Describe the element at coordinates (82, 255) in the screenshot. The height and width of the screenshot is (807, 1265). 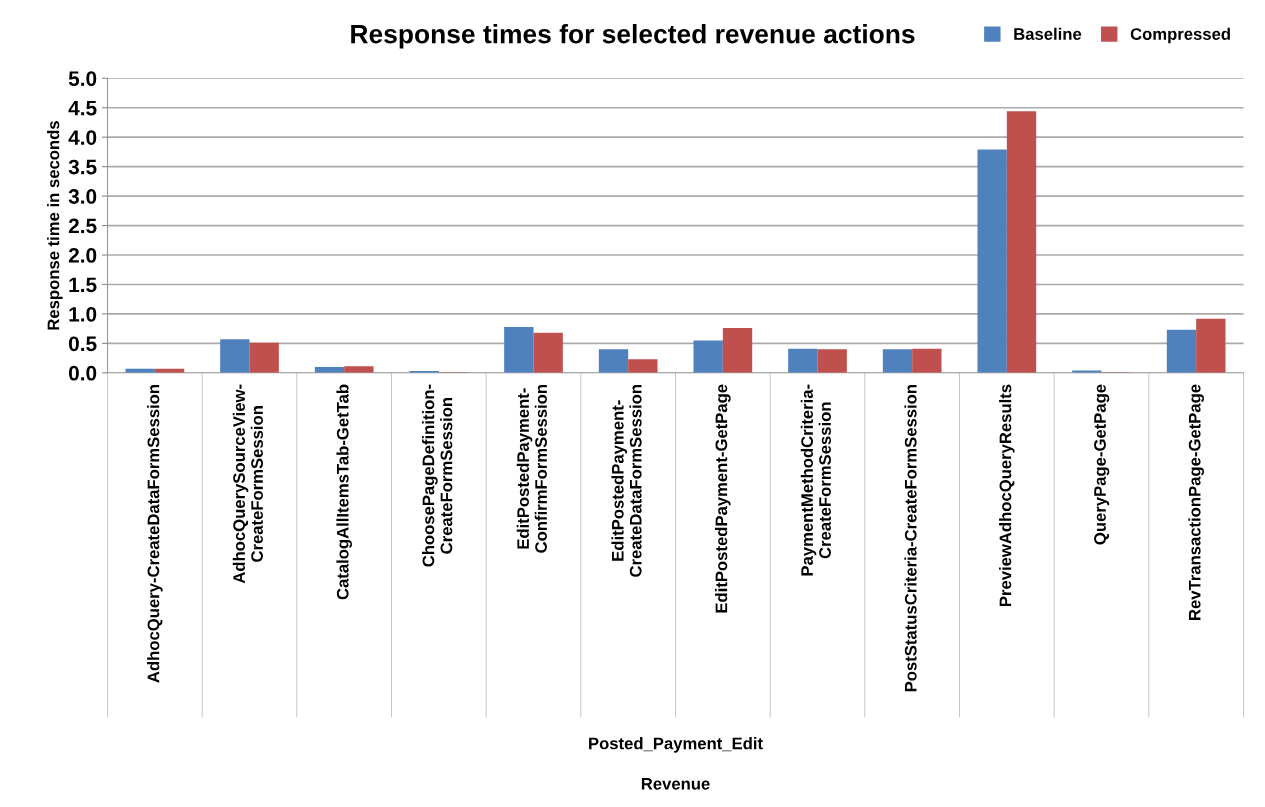
I see `y-tick-label: 2.0` at that location.